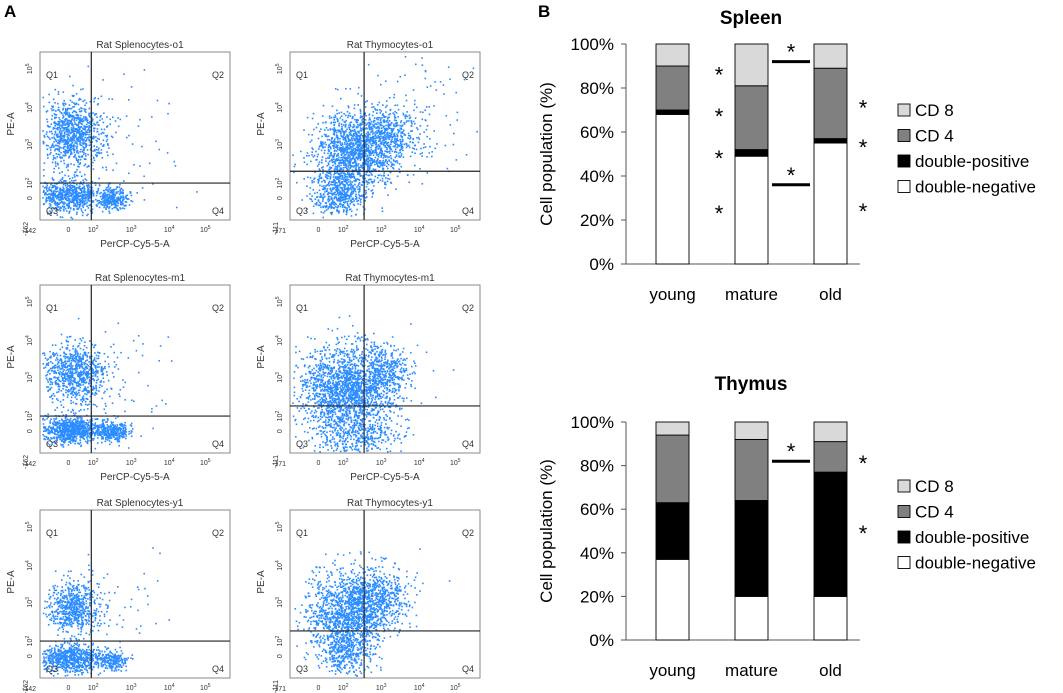 The height and width of the screenshot is (693, 1063). What do you see at coordinates (381, 229) in the screenshot?
I see `flow-x-tick: 103` at bounding box center [381, 229].